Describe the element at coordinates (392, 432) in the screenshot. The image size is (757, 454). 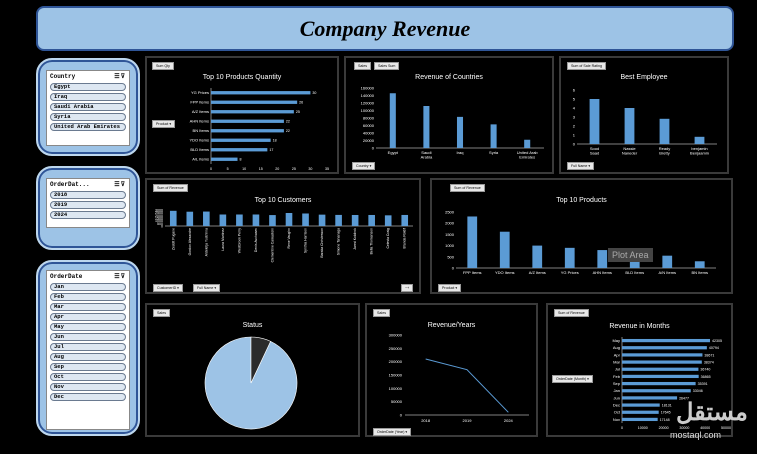
I see `field-button-year-filter: OrderDate (Year) ▾` at that location.